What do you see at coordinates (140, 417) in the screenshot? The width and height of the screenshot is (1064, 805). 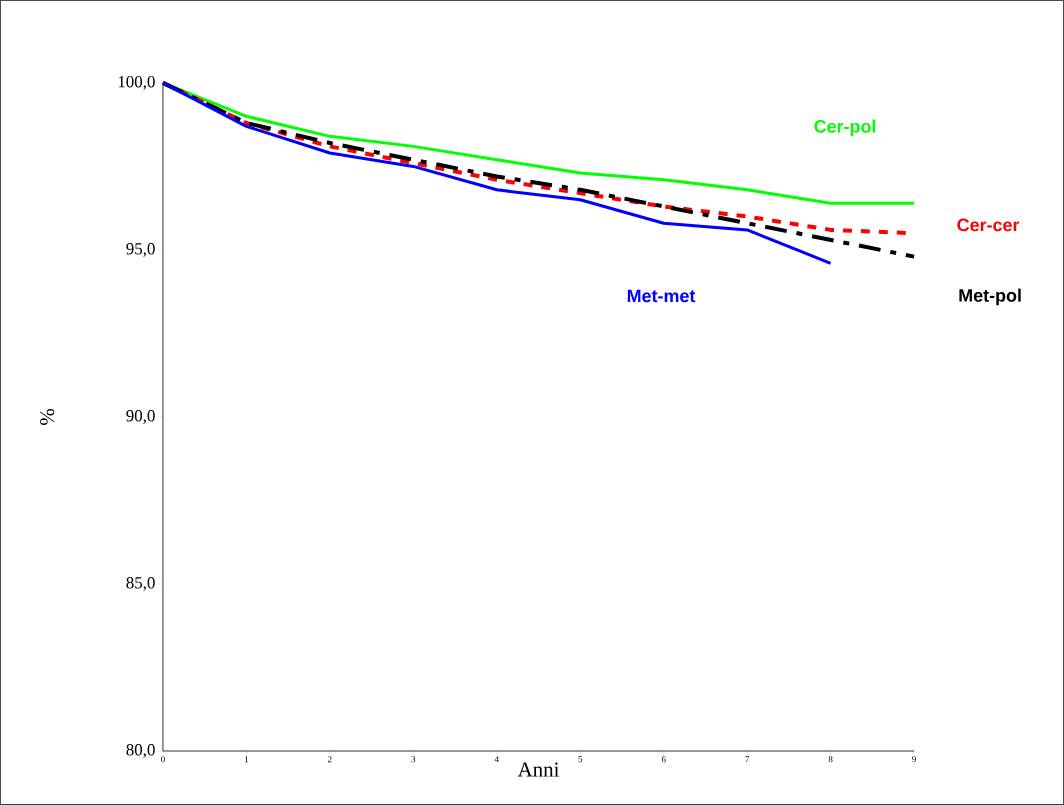 I see `y-tick-label: 90,0` at bounding box center [140, 417].